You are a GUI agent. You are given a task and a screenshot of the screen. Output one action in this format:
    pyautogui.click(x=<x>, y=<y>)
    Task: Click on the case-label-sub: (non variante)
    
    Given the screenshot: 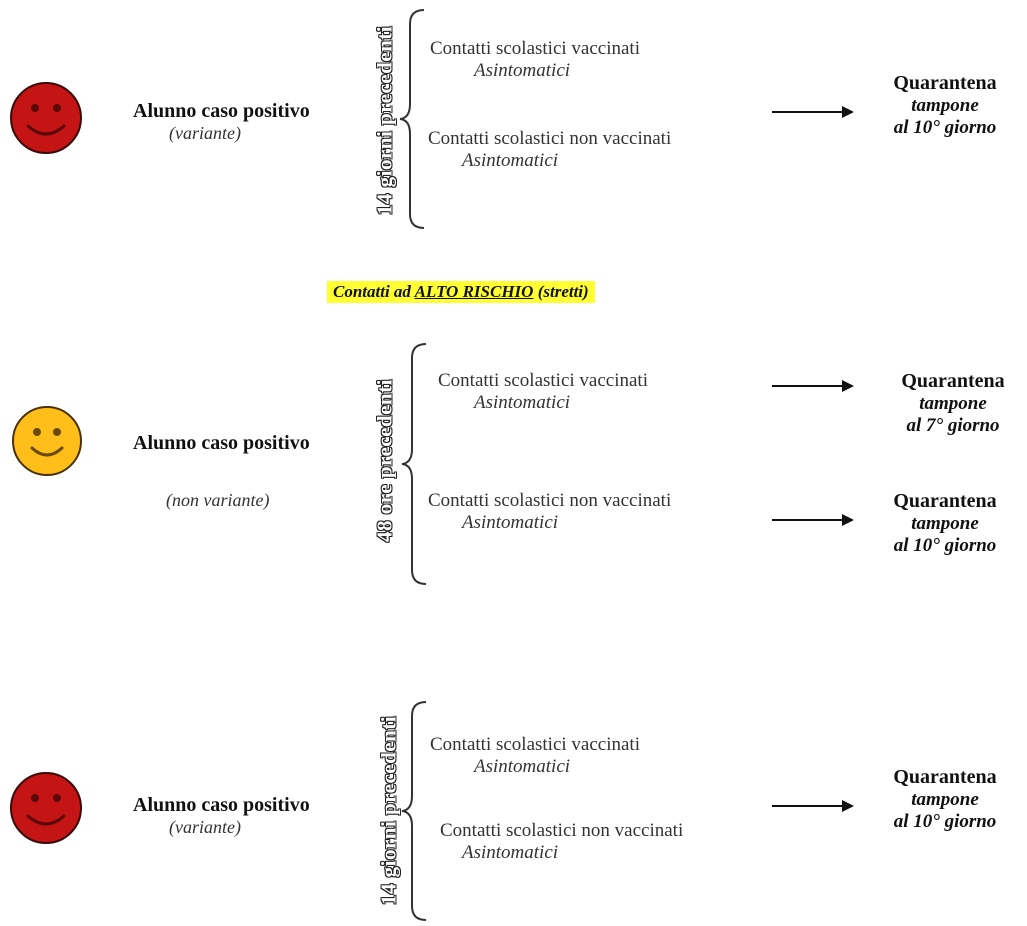 What is the action you would take?
    pyautogui.click(x=217, y=500)
    